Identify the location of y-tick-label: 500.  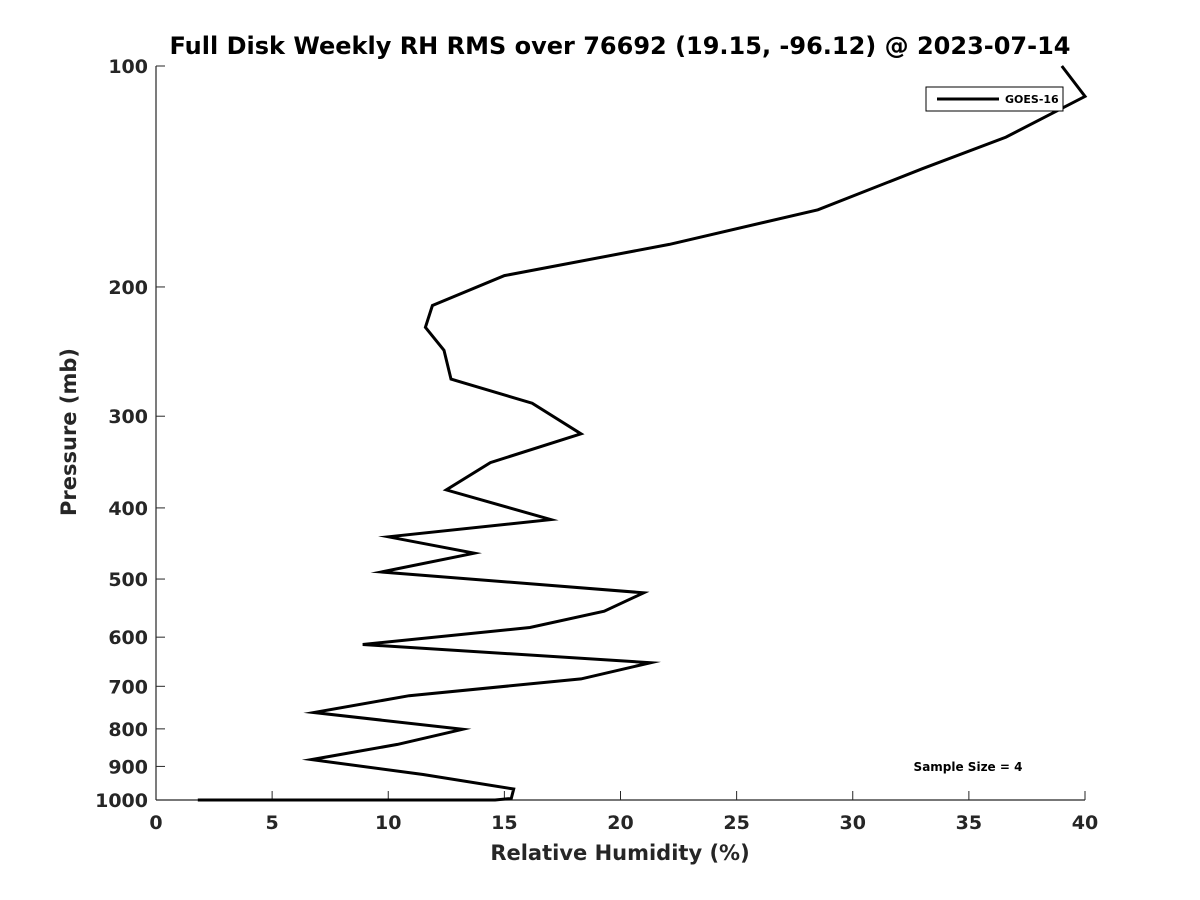
(128, 580).